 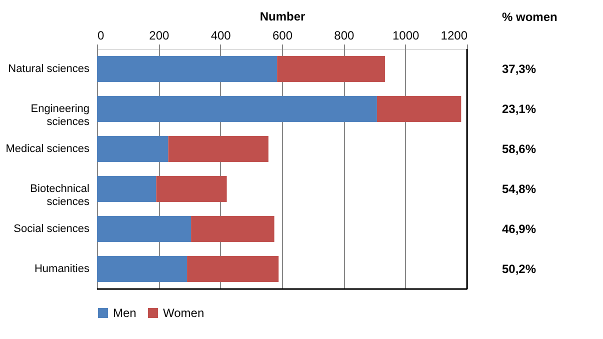 I want to click on x-tick-label: 0, so click(x=101, y=35).